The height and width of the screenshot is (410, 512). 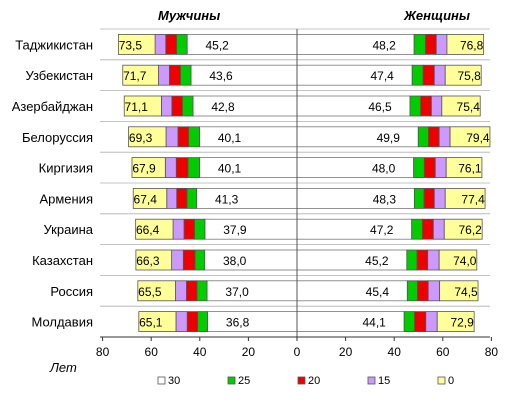 I want to click on men-value-0: 65,5, so click(x=150, y=292).